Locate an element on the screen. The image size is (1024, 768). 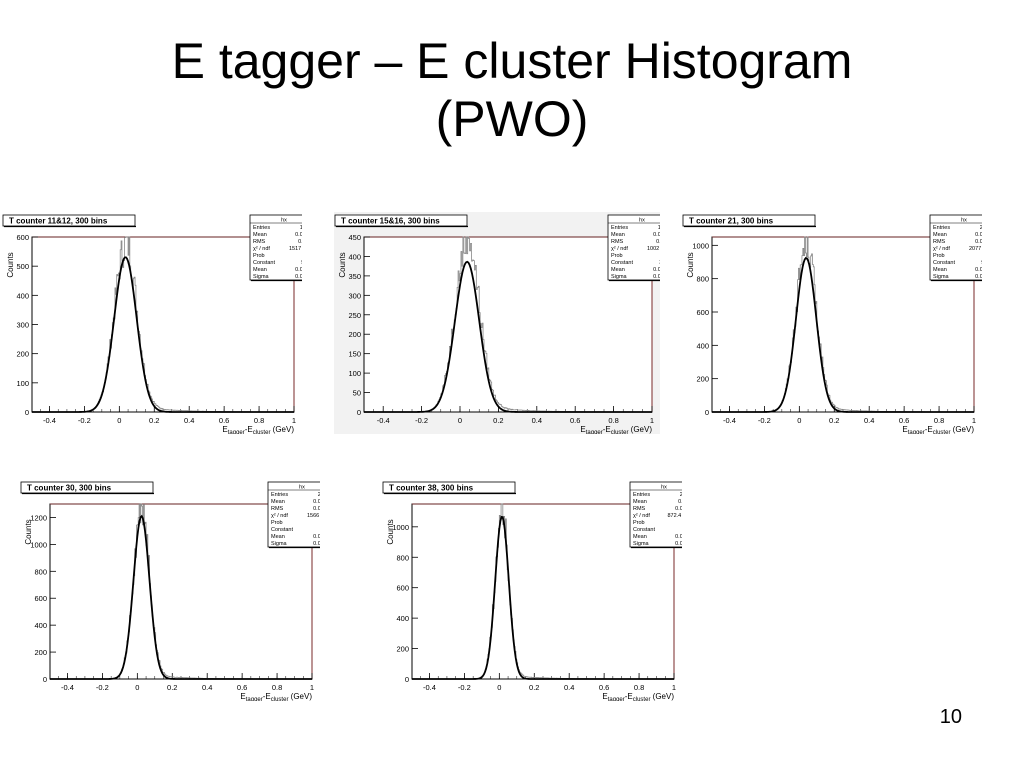
stats-value: 0.05845 is located at coordinates (978, 277).